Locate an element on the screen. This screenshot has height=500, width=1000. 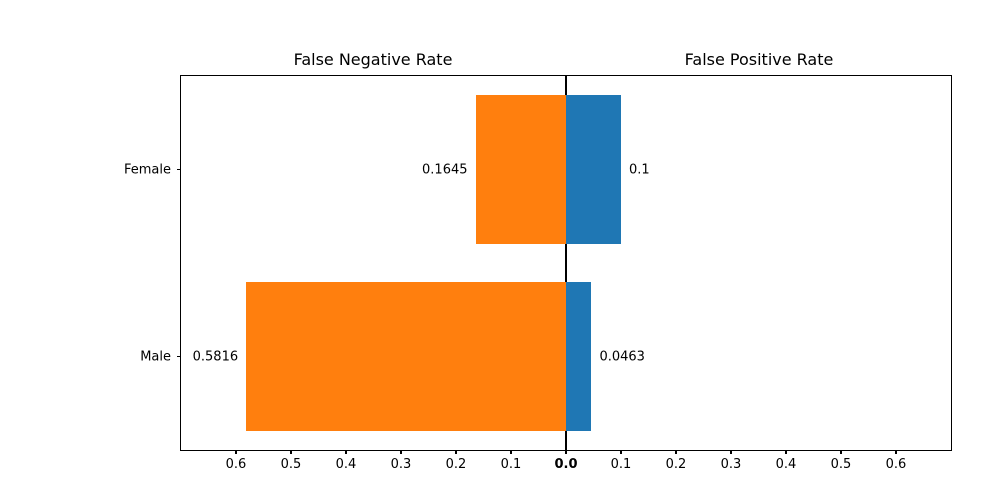
y-tick-label-female: Female is located at coordinates (147, 169).